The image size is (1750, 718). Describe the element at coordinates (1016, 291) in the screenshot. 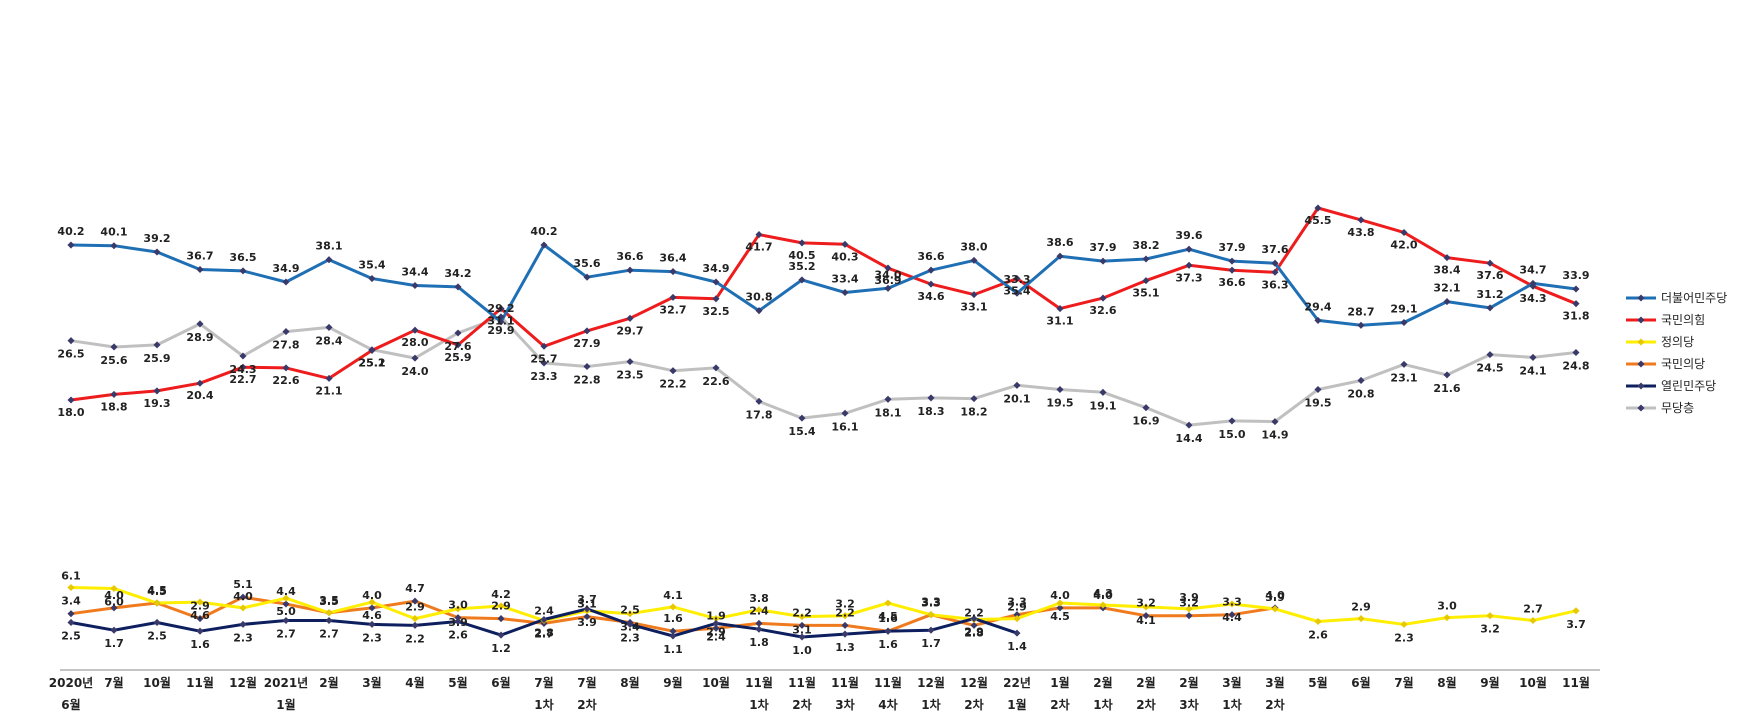

I see `data-label-국민의힘: 35.4` at that location.